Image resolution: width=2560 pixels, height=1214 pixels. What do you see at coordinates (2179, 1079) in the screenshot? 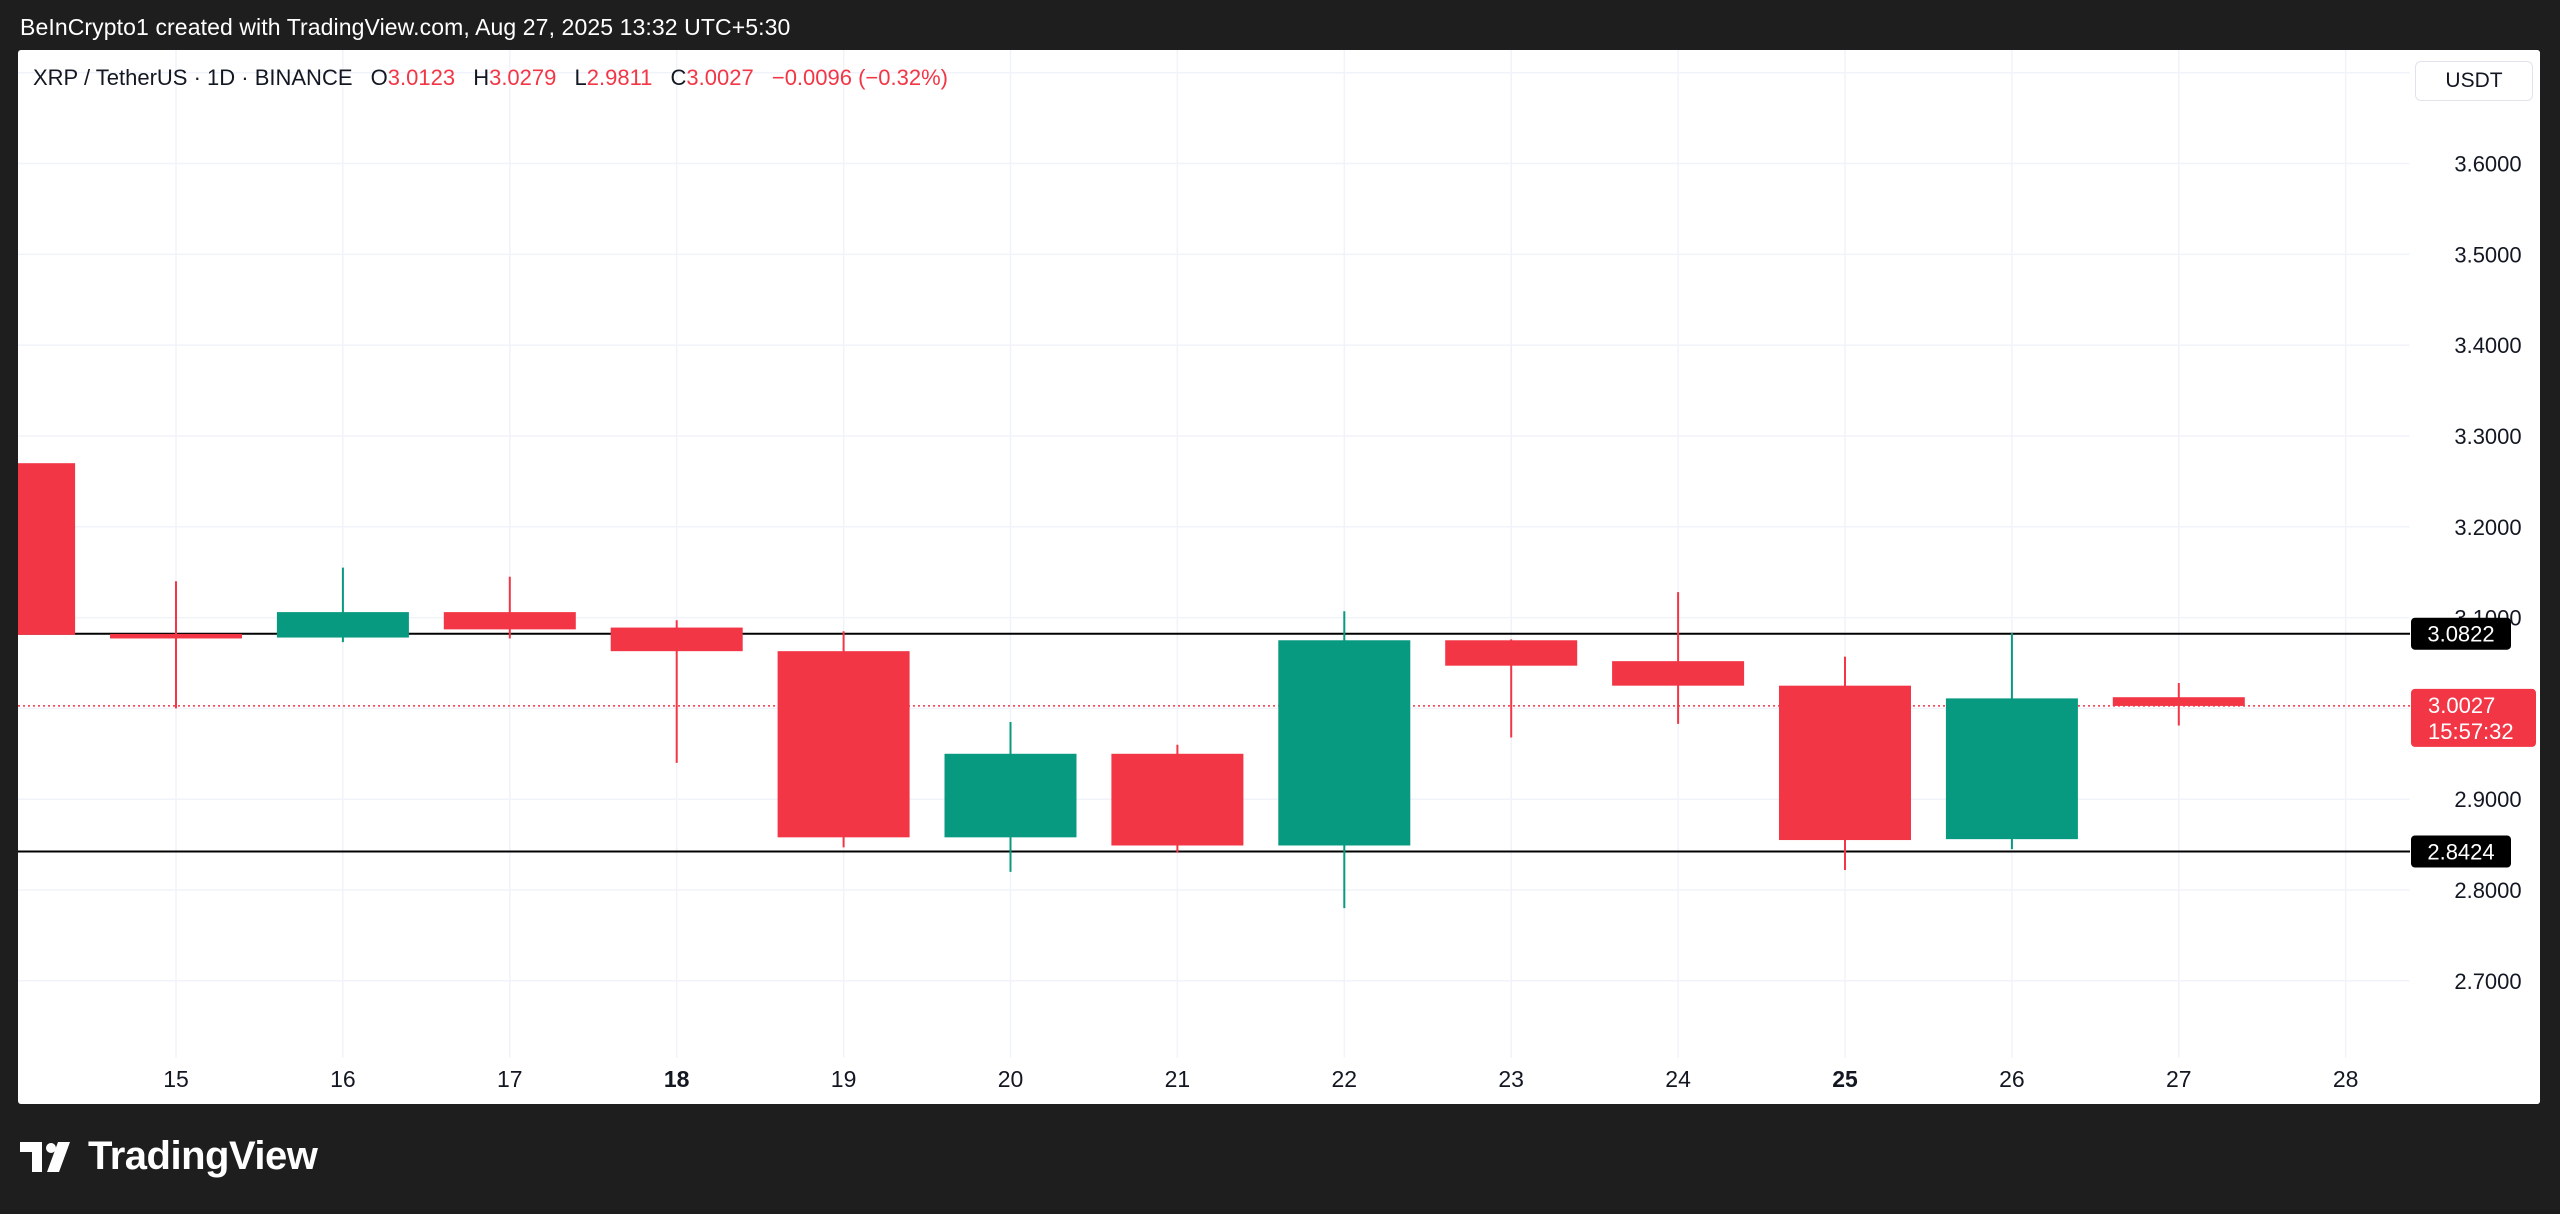
I see `time-tick-label: 27` at bounding box center [2179, 1079].